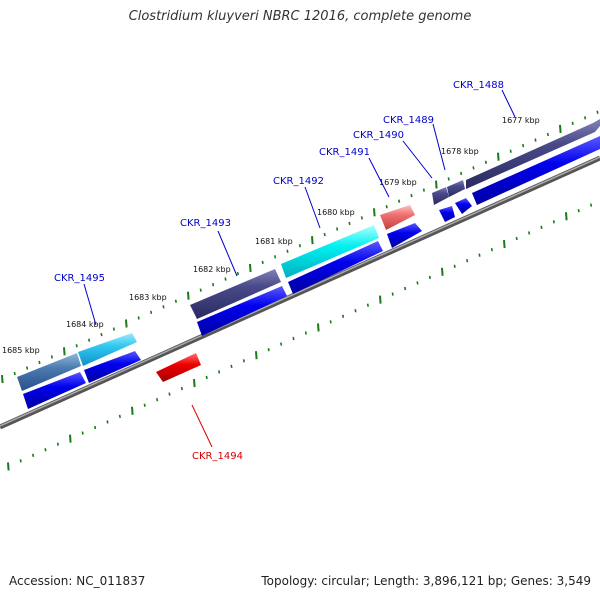  I want to click on gene-label-ckr-1493: CKR_1493, so click(205, 223).